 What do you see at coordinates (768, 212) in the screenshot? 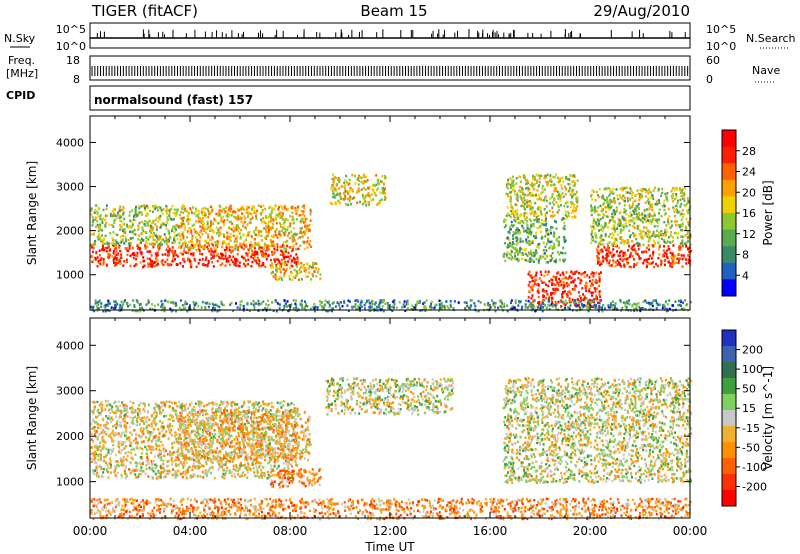
I see `power-colorbar-label: Power [dB]` at bounding box center [768, 212].